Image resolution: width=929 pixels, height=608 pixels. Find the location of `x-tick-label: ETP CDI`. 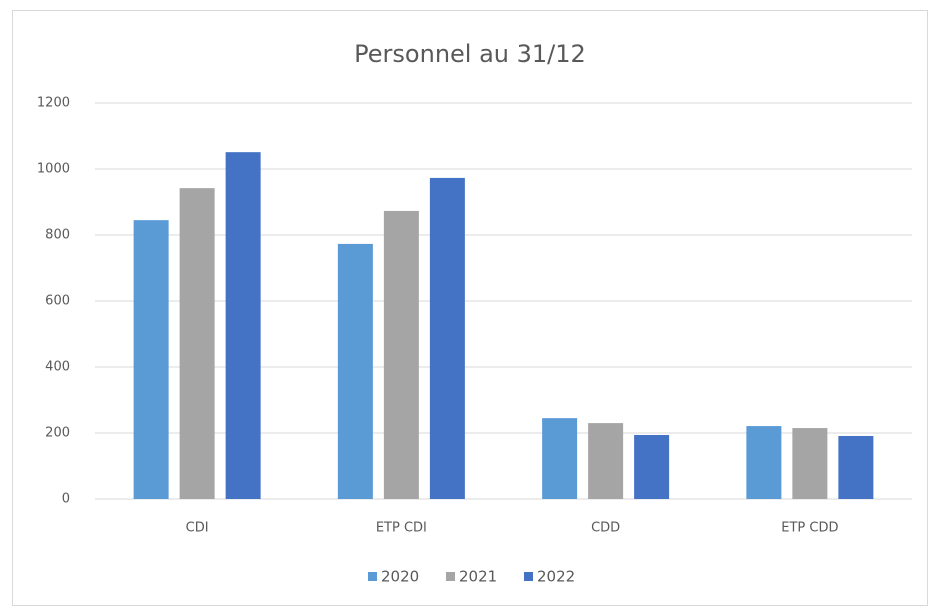

x-tick-label: ETP CDI is located at coordinates (401, 528).